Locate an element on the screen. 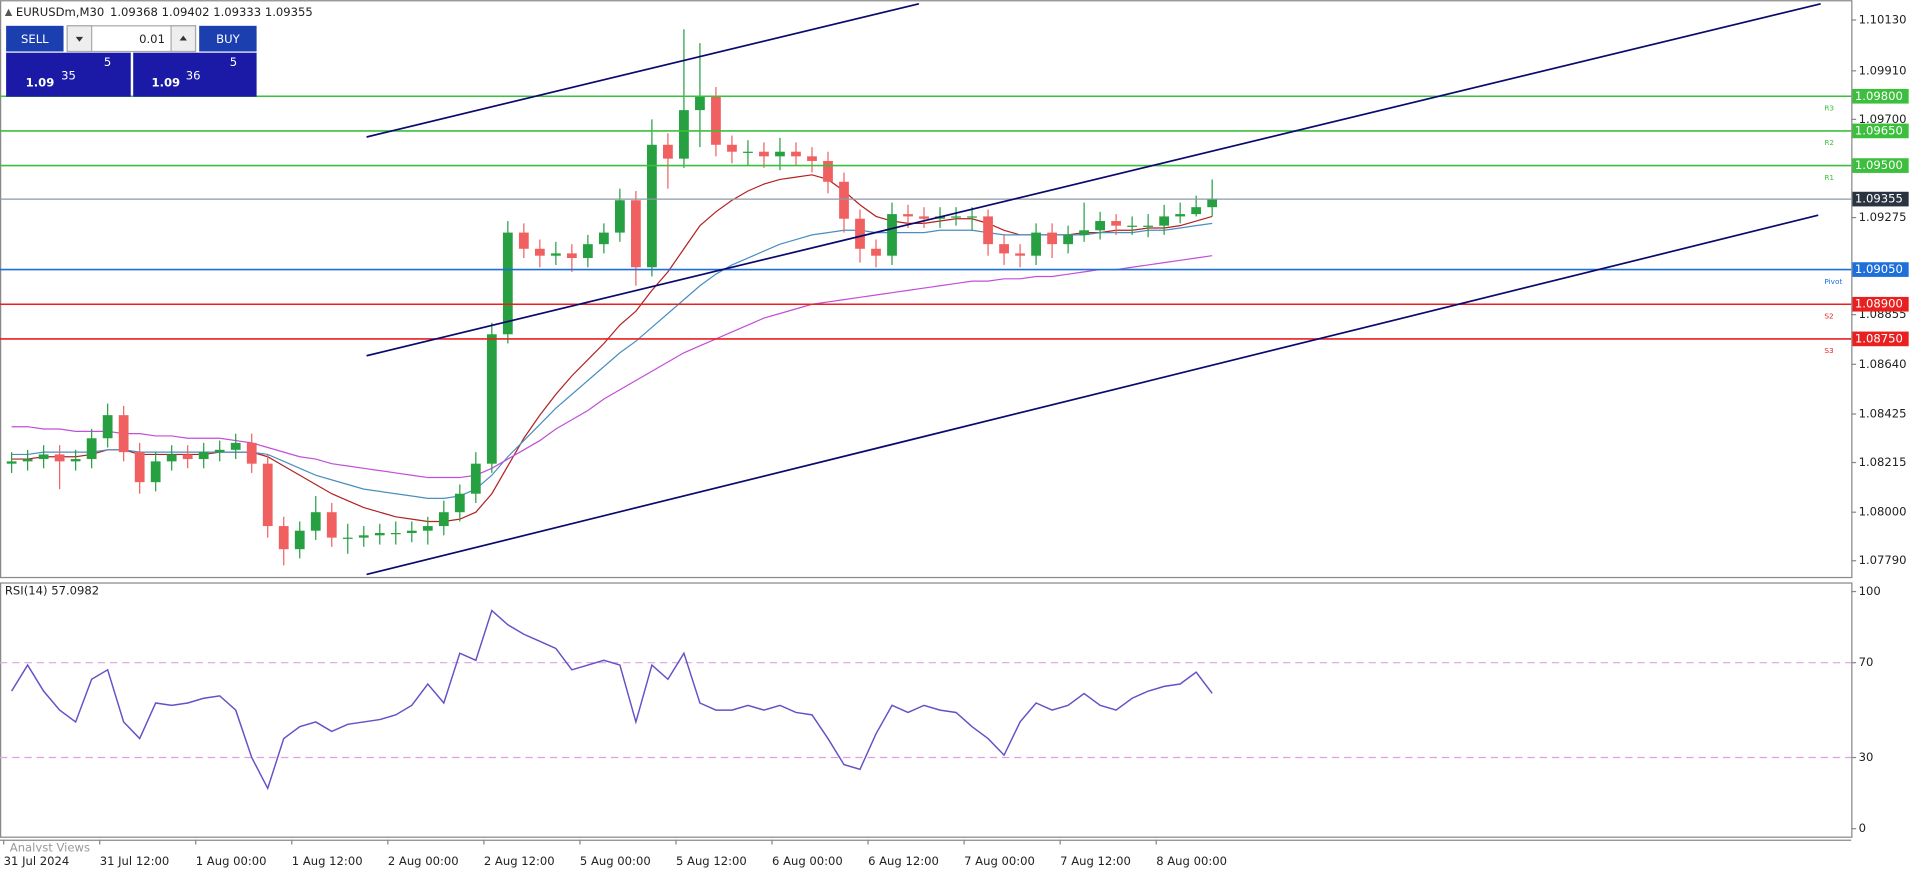 The width and height of the screenshot is (1916, 874). y-tick-label: 1.09910 is located at coordinates (1883, 70).